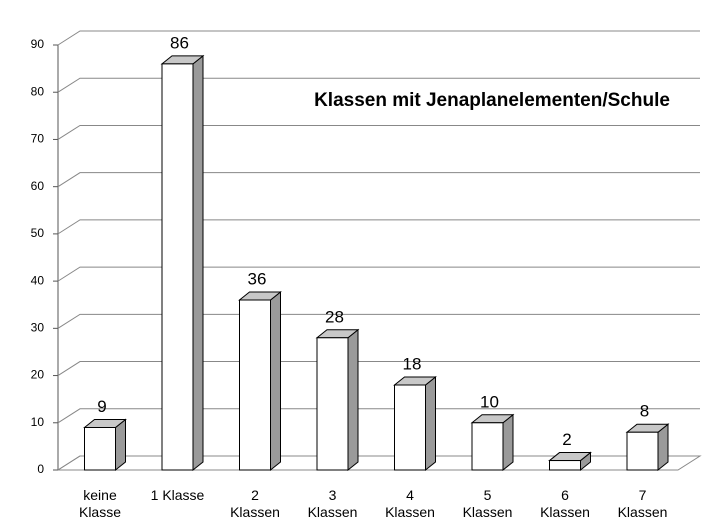 Image resolution: width=713 pixels, height=530 pixels. What do you see at coordinates (38, 44) in the screenshot?
I see `y-tick-label: 90` at bounding box center [38, 44].